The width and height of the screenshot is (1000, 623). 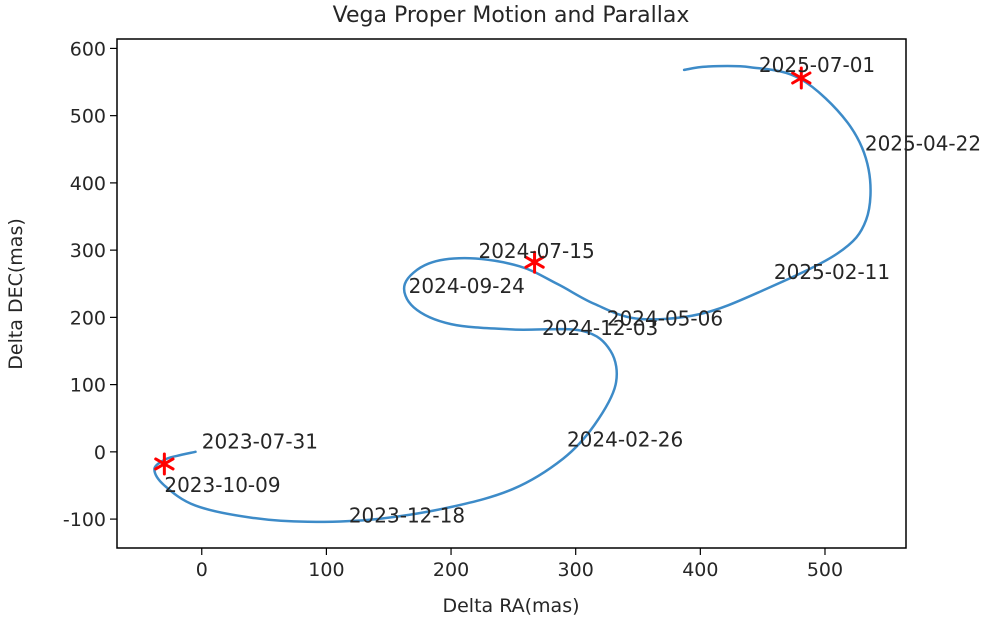 I want to click on x-tick-label: 100, so click(x=326, y=570).